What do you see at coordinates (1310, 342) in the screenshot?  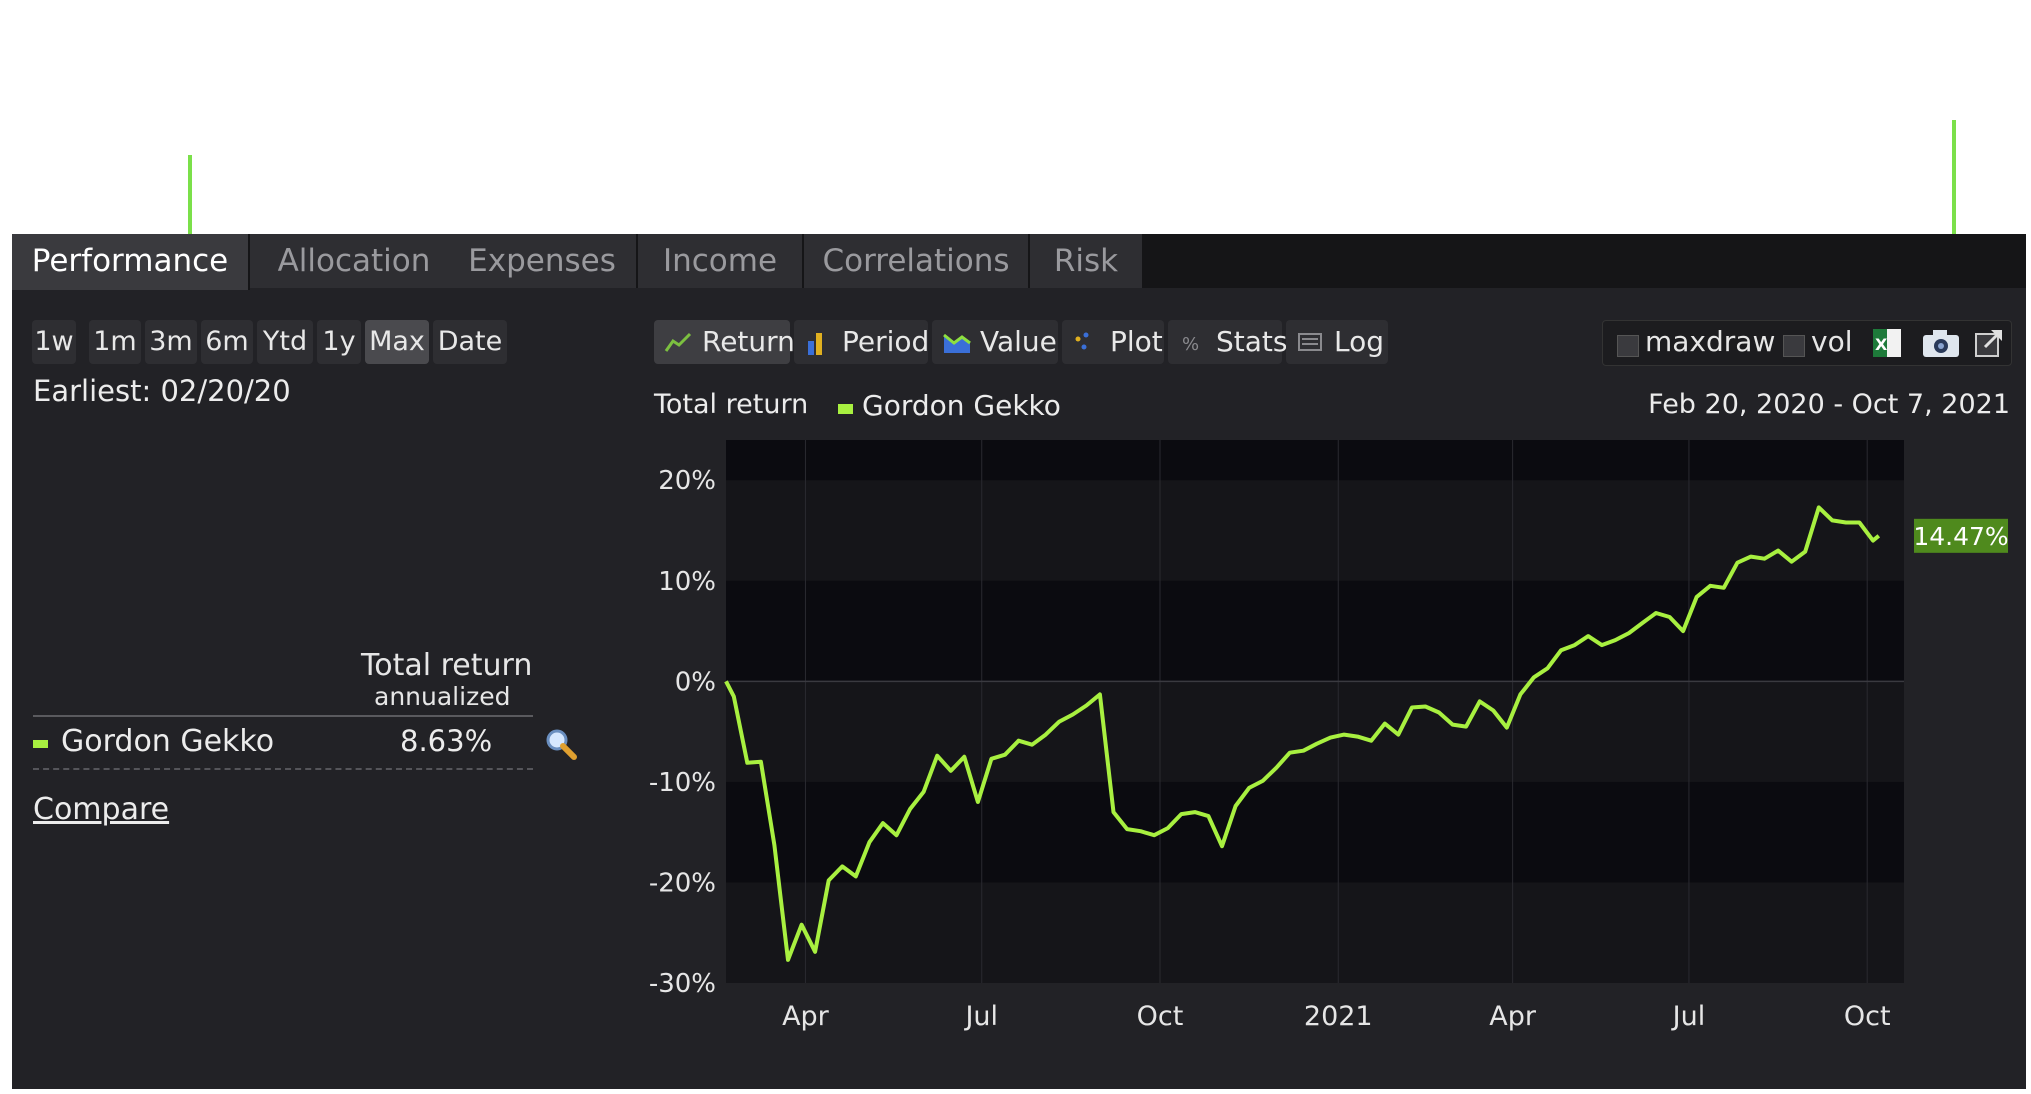 I see `list-icon` at bounding box center [1310, 342].